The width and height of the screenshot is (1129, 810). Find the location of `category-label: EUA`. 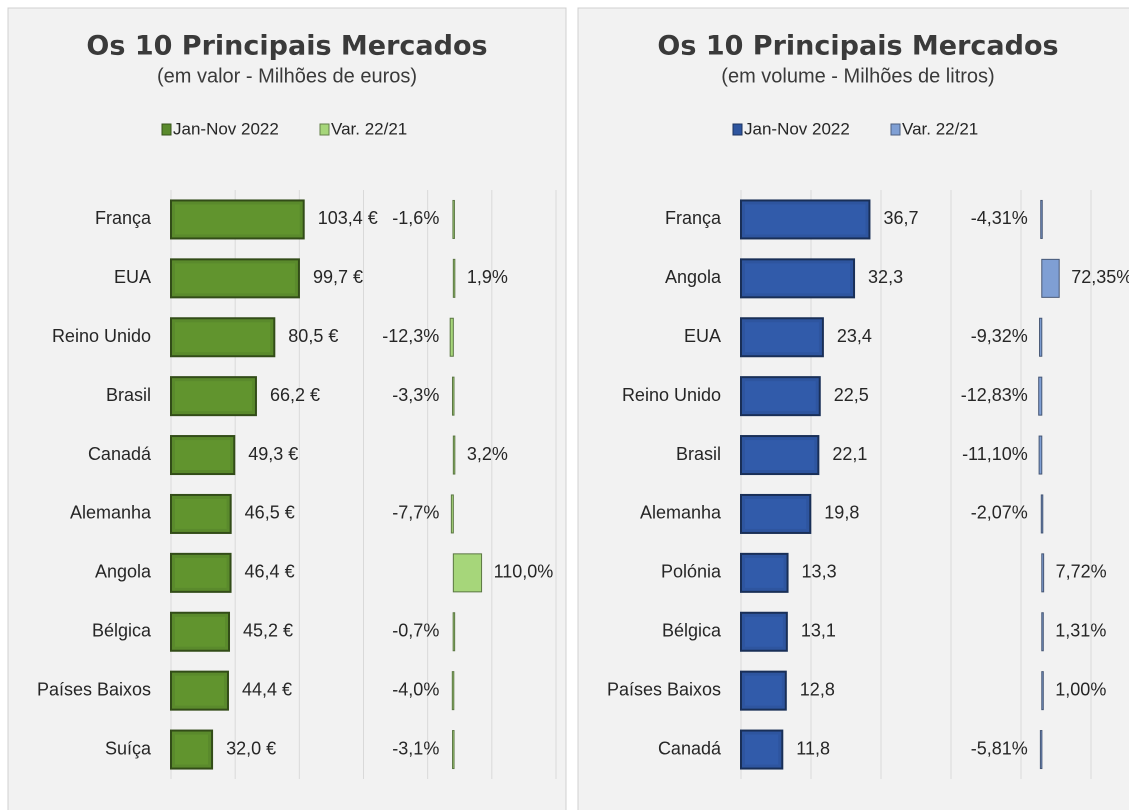

category-label: EUA is located at coordinates (132, 277).